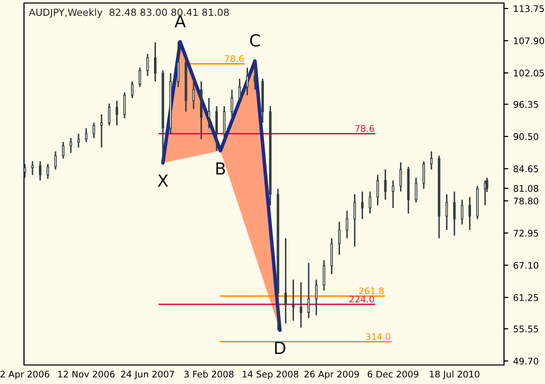 This screenshot has width=545, height=384. I want to click on annotation: B, so click(220, 168).